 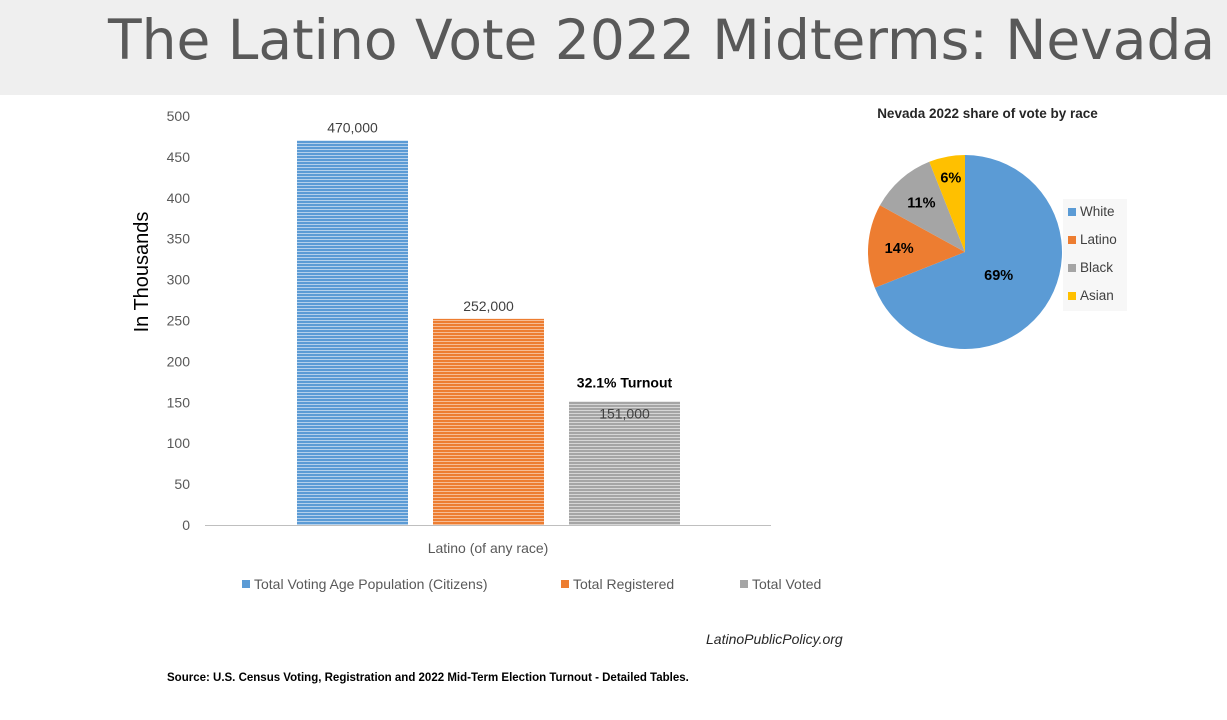 What do you see at coordinates (968, 252) in the screenshot?
I see `pie-slice-white` at bounding box center [968, 252].